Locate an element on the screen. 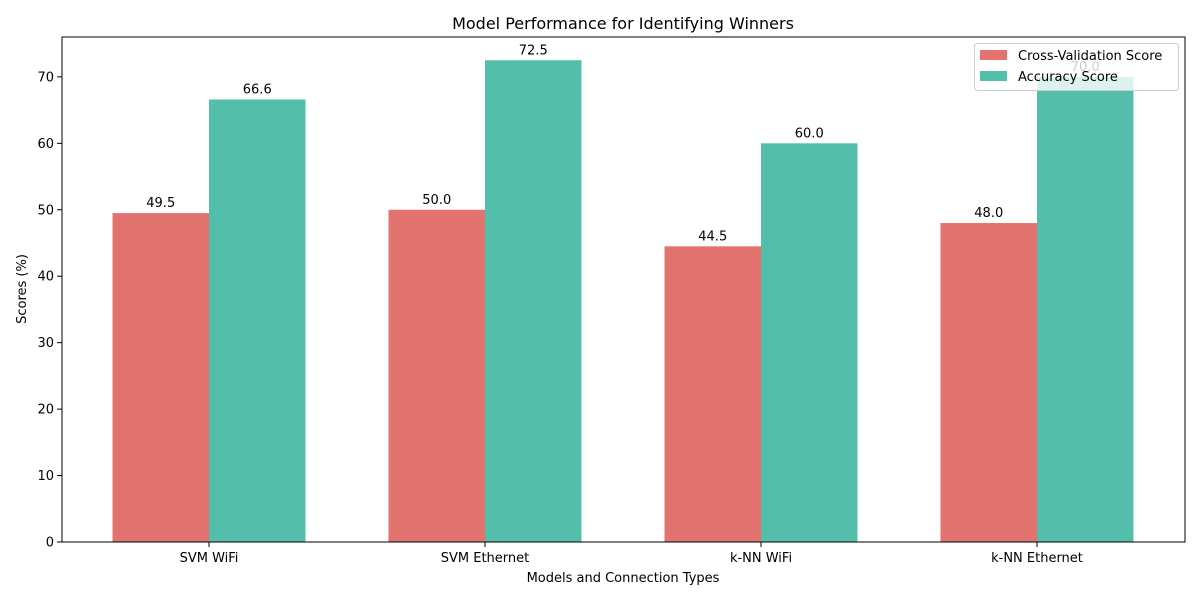  x-tick-label: SVM WiFi is located at coordinates (209, 558).